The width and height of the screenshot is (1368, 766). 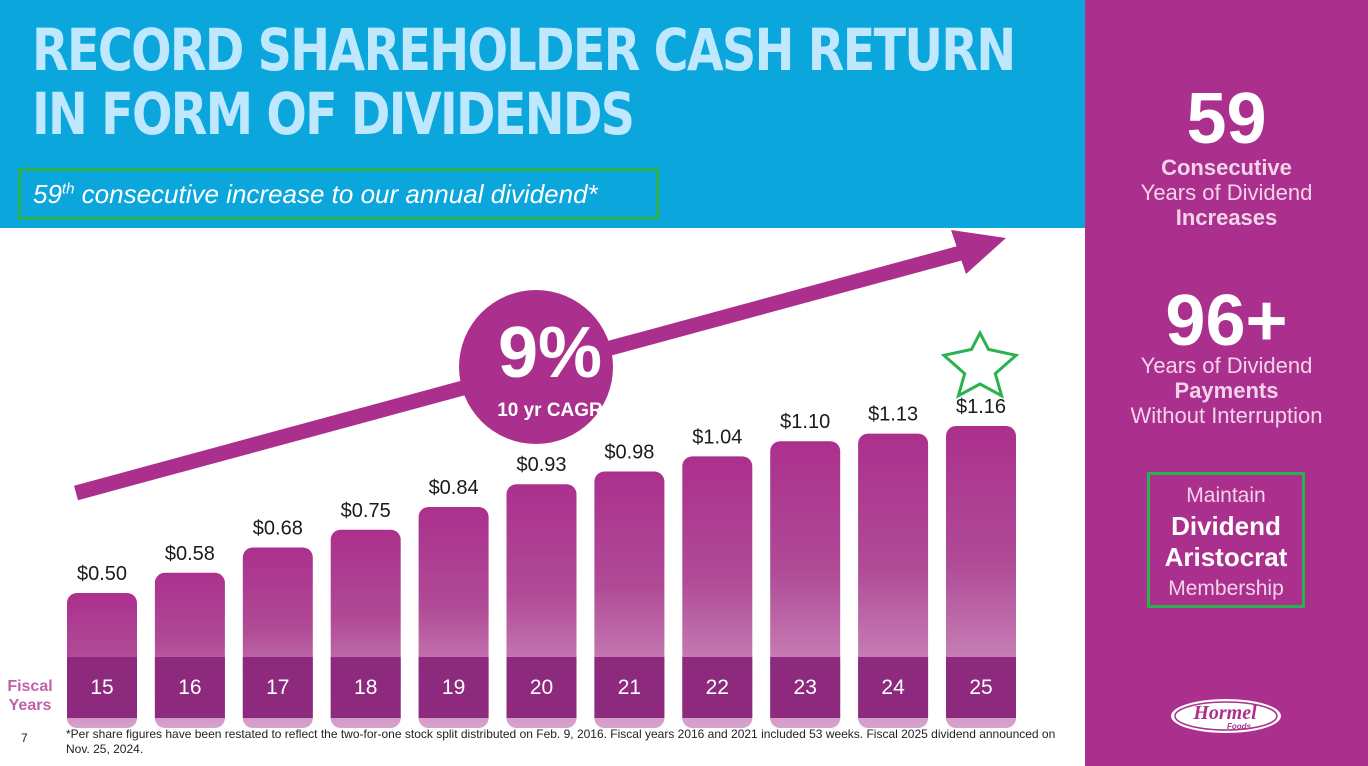 What do you see at coordinates (24, 738) in the screenshot?
I see `page-number: 7` at bounding box center [24, 738].